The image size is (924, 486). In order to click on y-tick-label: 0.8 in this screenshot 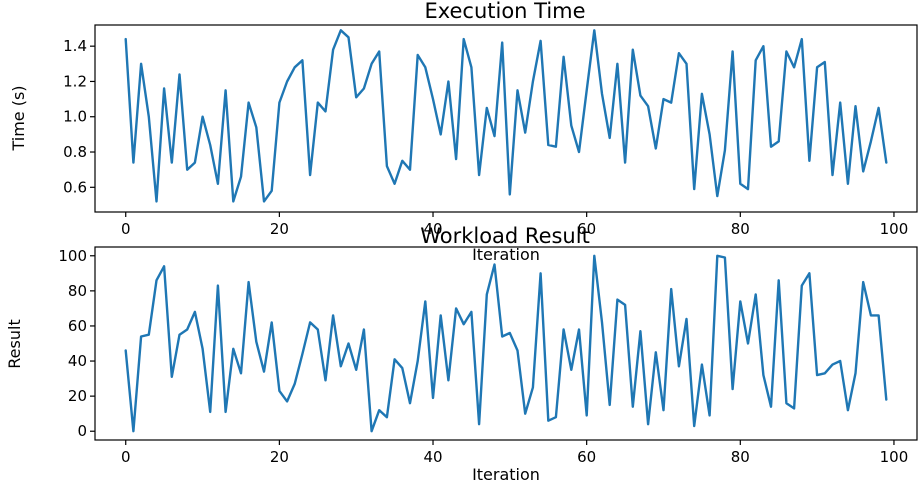, I will do `click(75, 152)`.